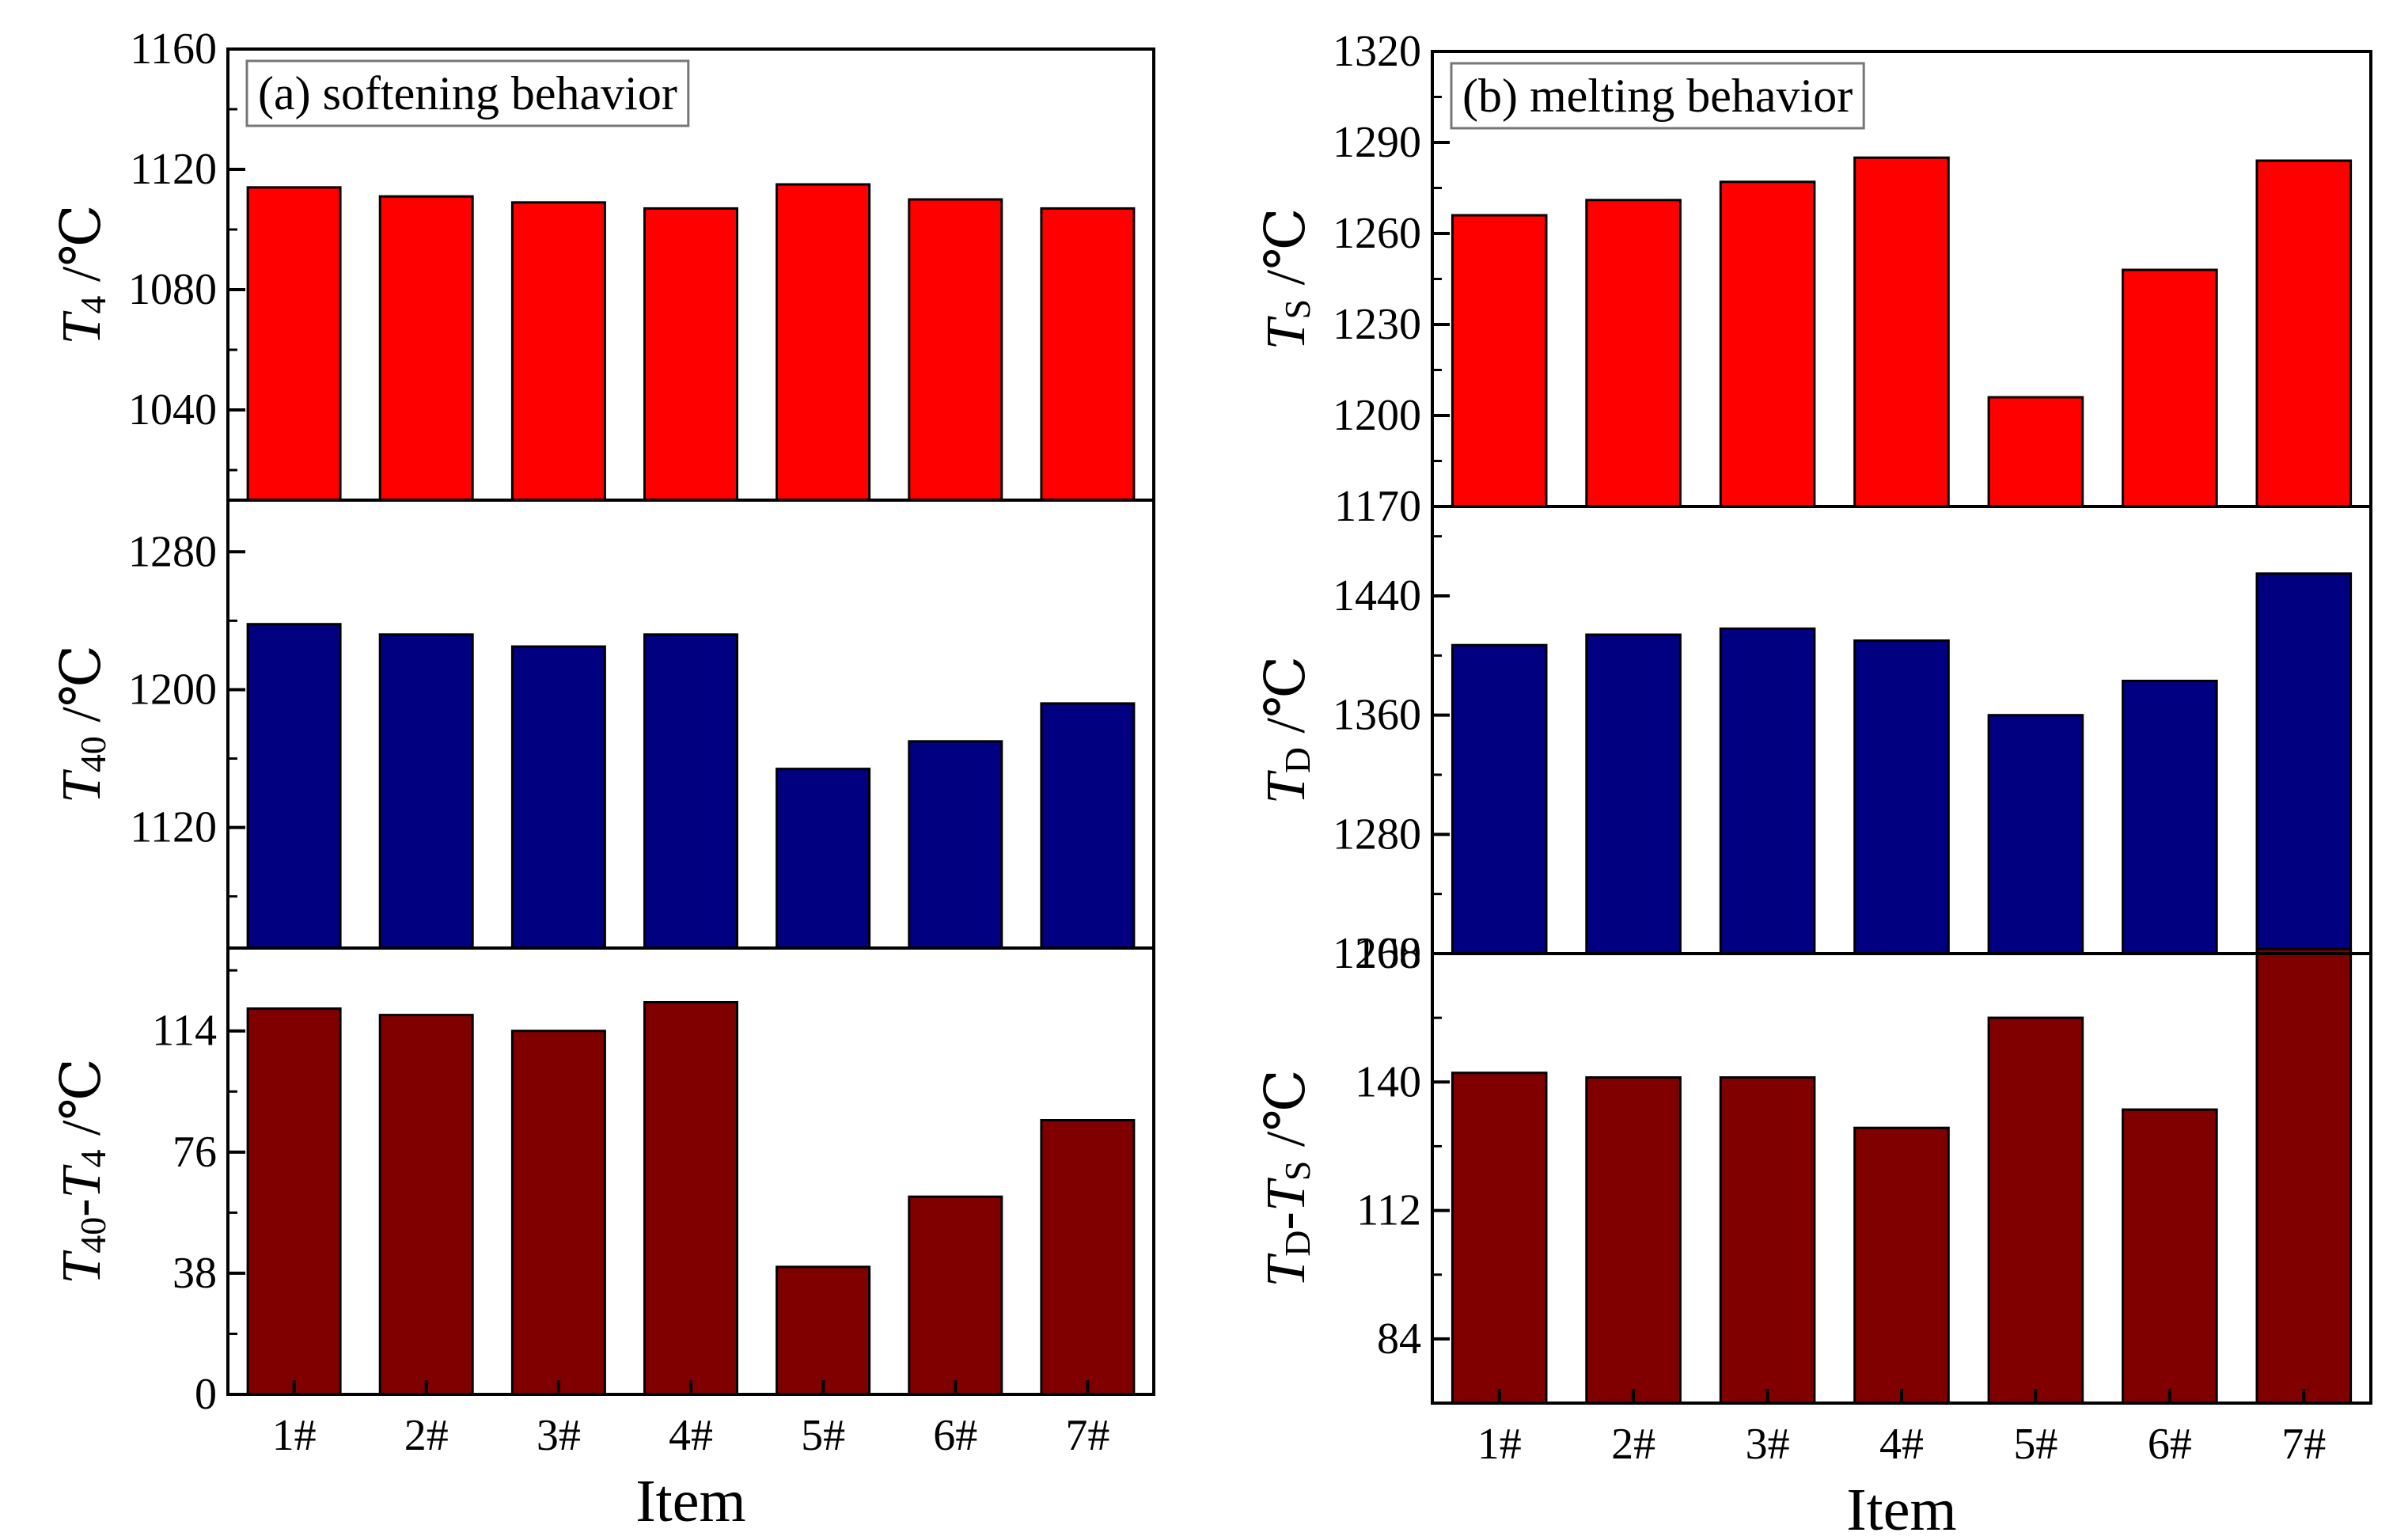 This screenshot has height=1540, width=2393. Describe the element at coordinates (1287, 730) in the screenshot. I see `y-axis-label: TD /℃` at that location.